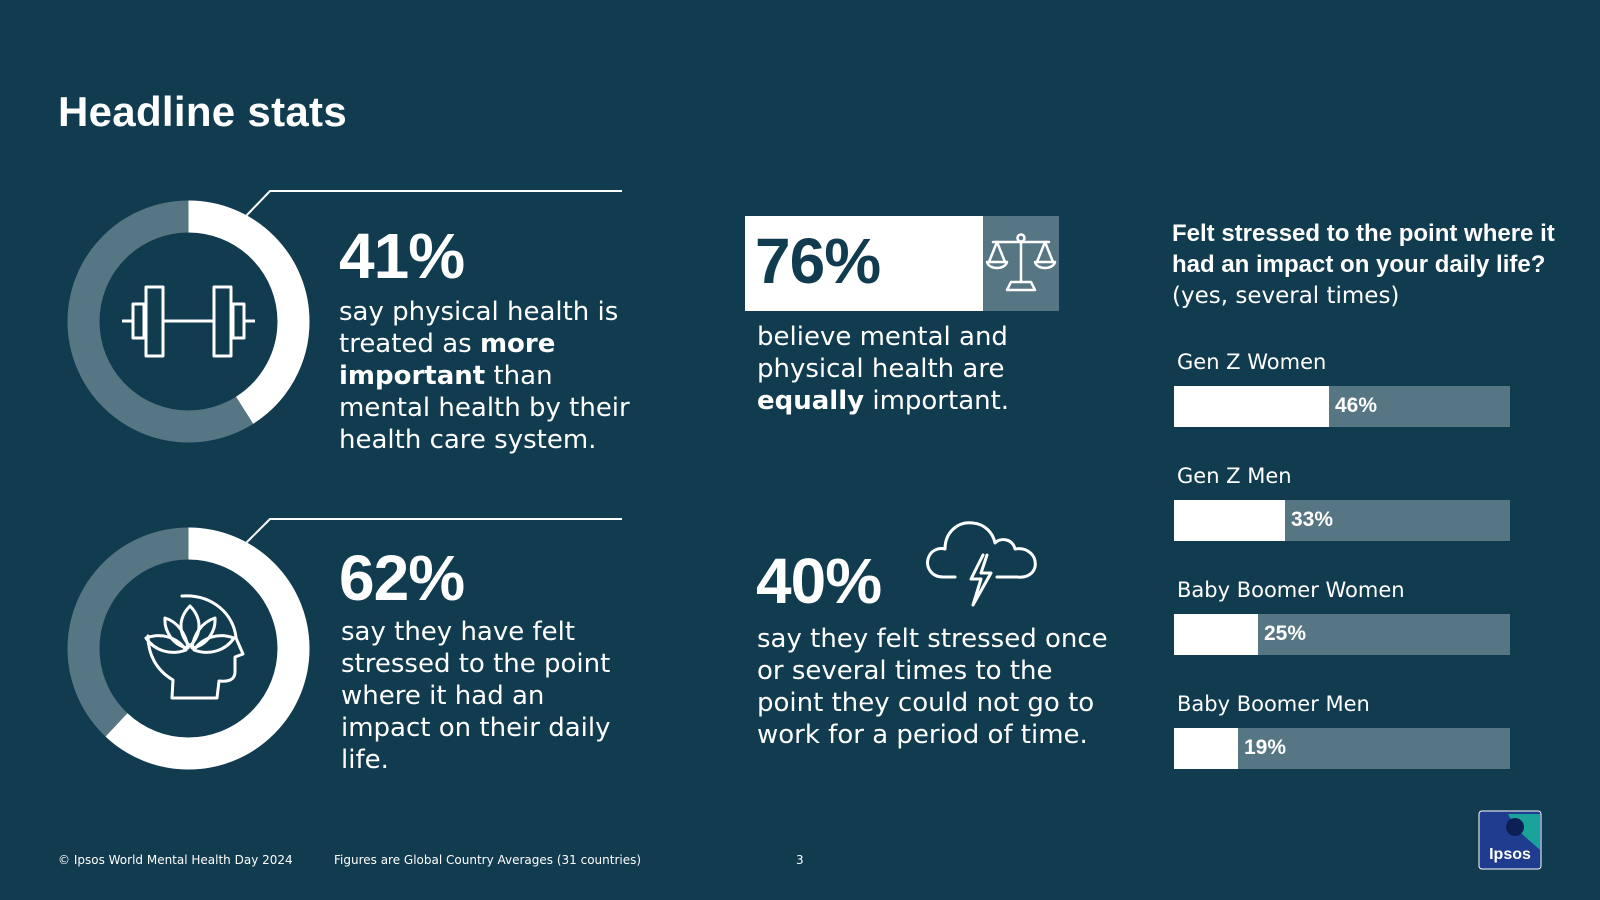  What do you see at coordinates (479, 328) in the screenshot?
I see `stat-text-41-part1: say physical health is treated as` at bounding box center [479, 328].